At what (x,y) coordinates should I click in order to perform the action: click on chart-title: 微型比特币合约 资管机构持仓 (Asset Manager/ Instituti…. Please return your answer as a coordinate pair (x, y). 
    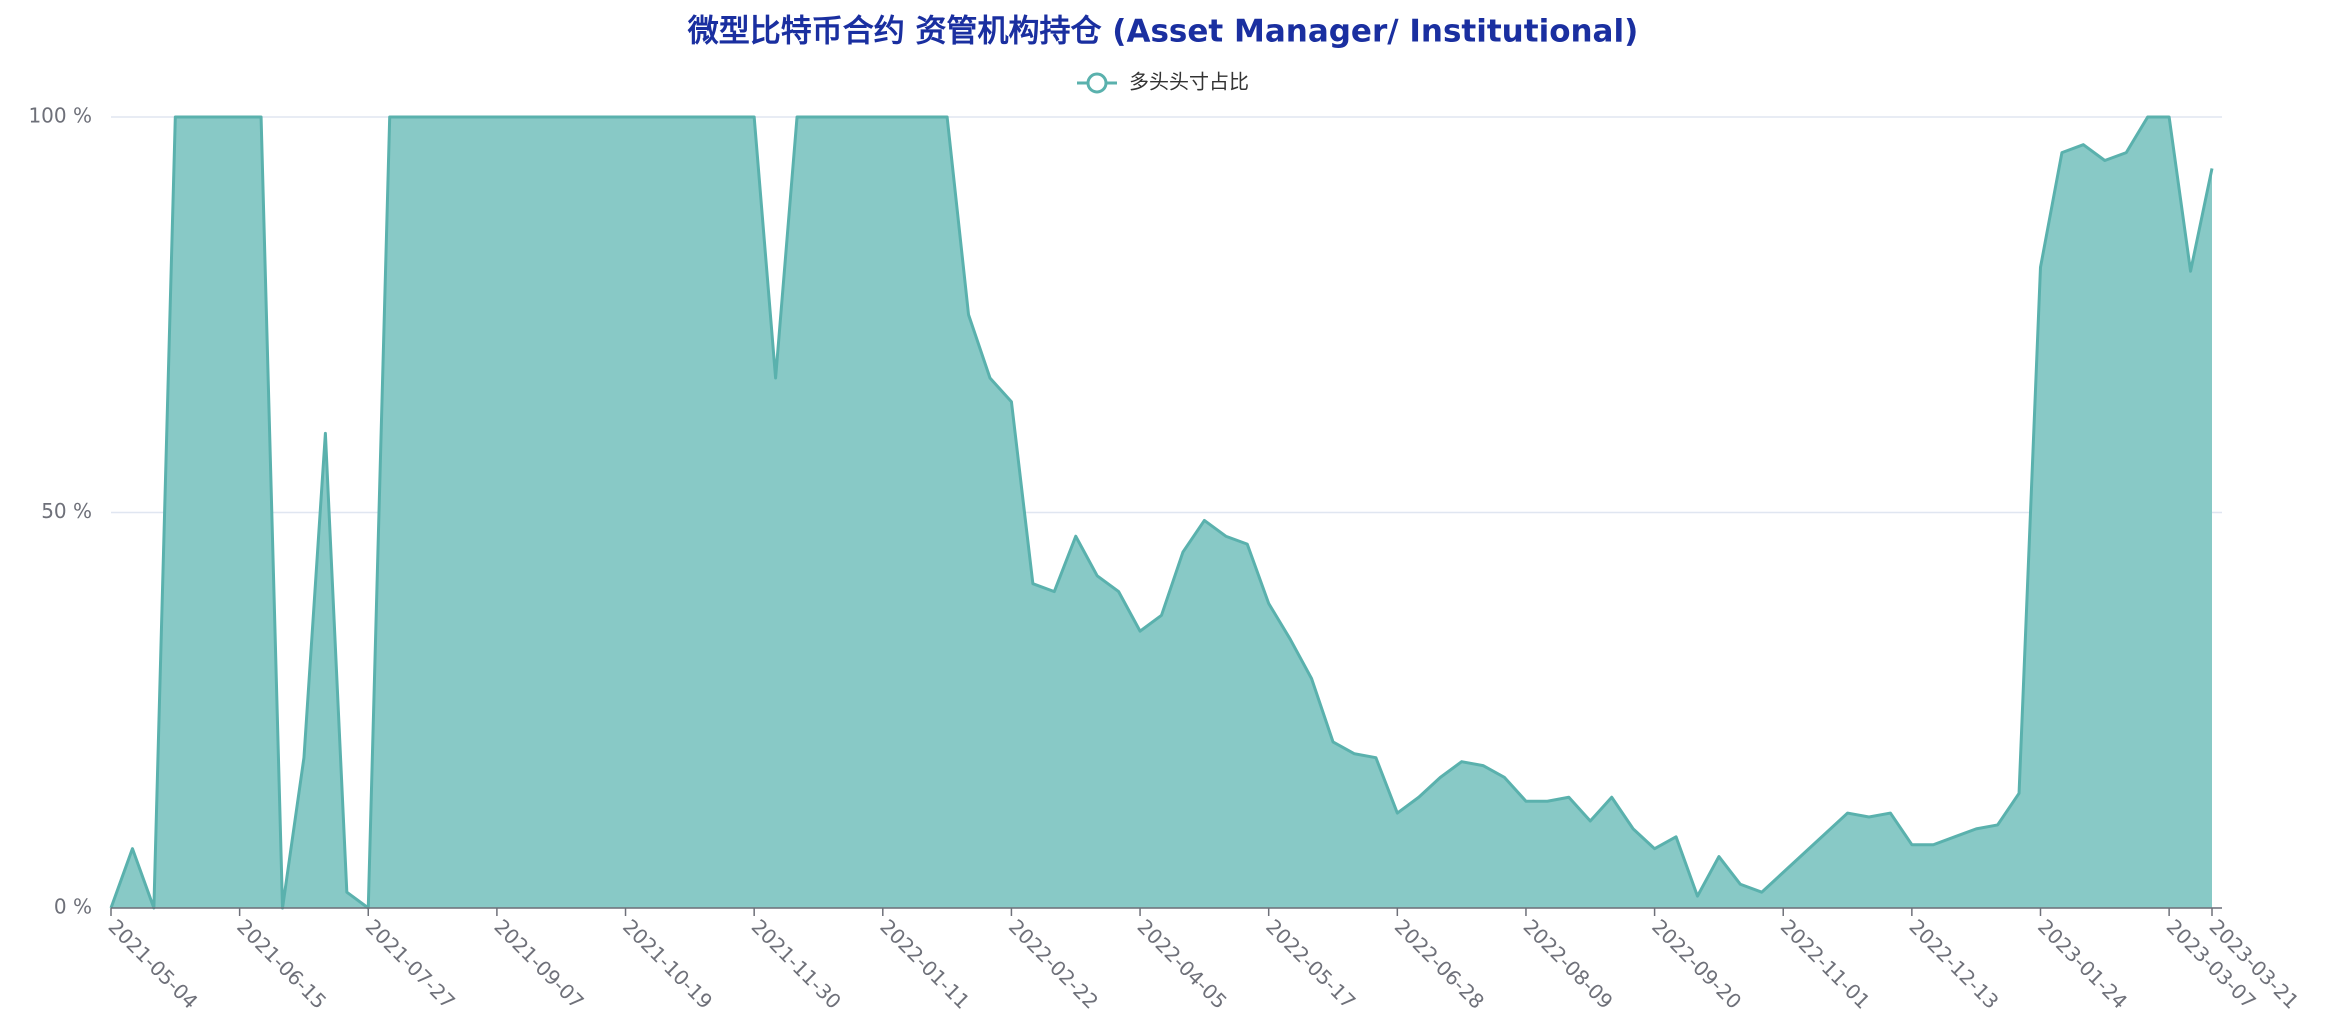
    Looking at the image, I should click on (1163, 32).